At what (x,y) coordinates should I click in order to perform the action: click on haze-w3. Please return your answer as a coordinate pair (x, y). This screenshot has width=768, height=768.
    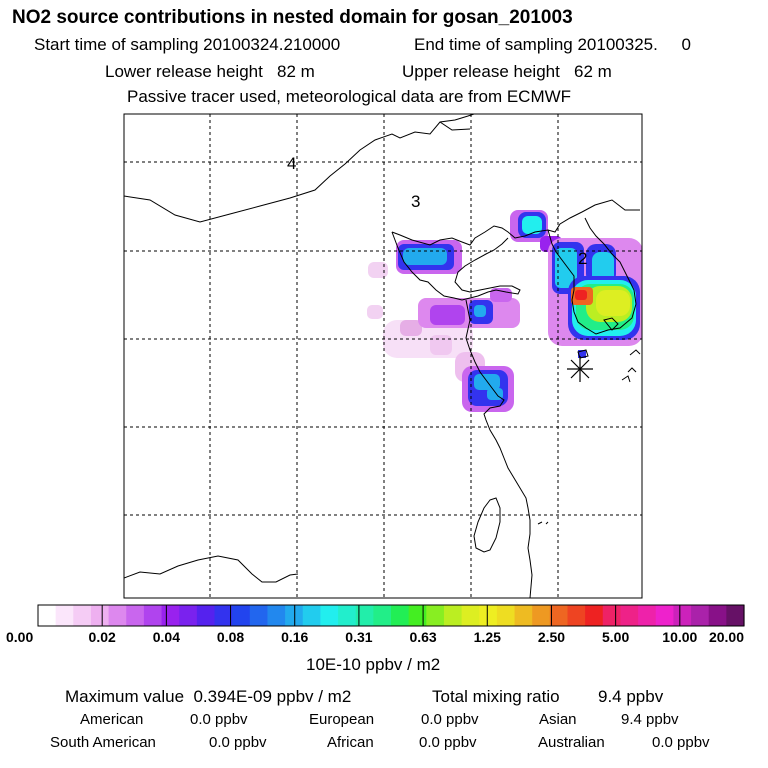
    Looking at the image, I should click on (441, 345).